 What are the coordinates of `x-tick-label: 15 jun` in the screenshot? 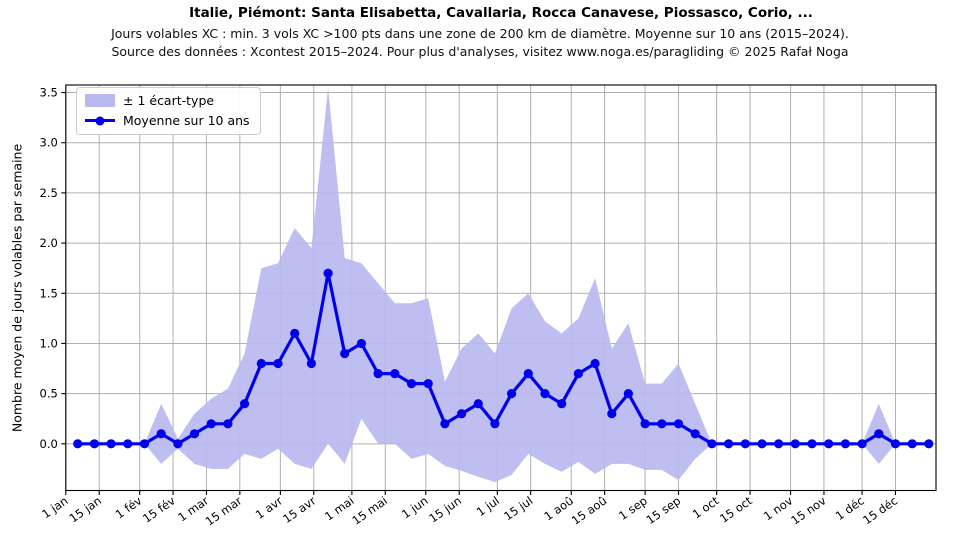 It's located at (445, 509).